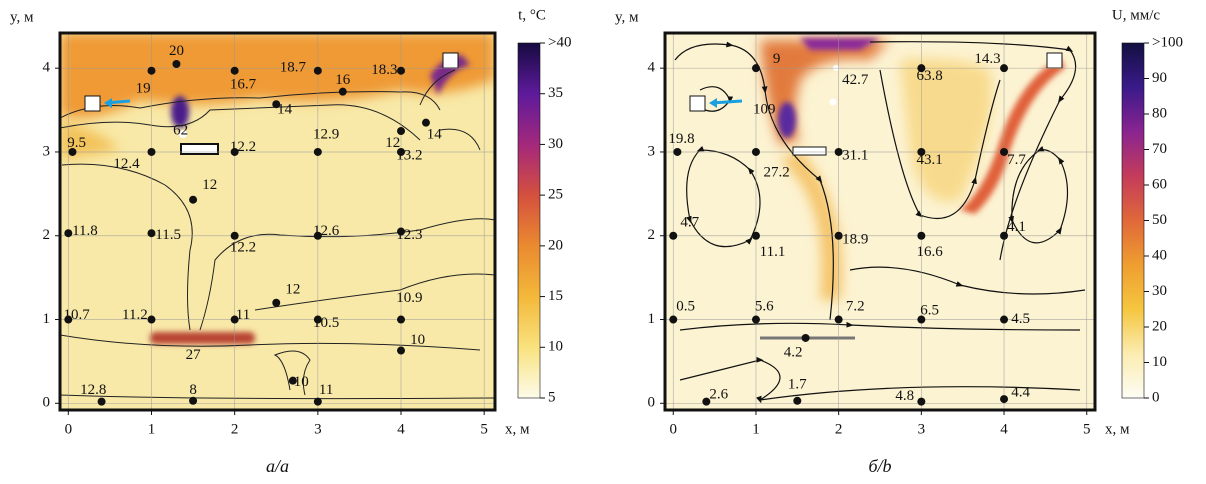 Image resolution: width=1206 pixels, height=484 pixels. Describe the element at coordinates (1016, 160) in the screenshot. I see `value-label: 7.7` at that location.